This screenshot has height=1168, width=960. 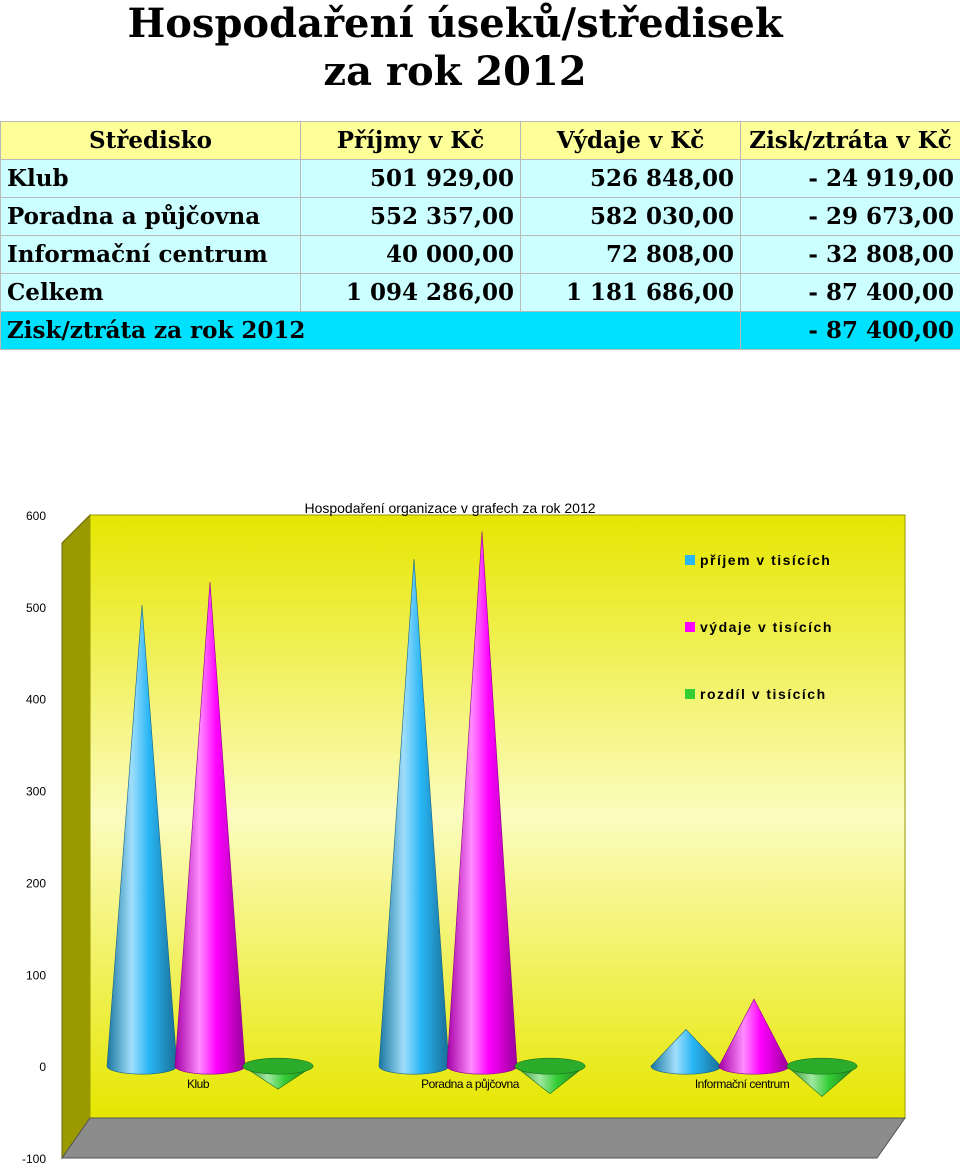 I want to click on expense-cell: 582 030,00, so click(x=631, y=217).